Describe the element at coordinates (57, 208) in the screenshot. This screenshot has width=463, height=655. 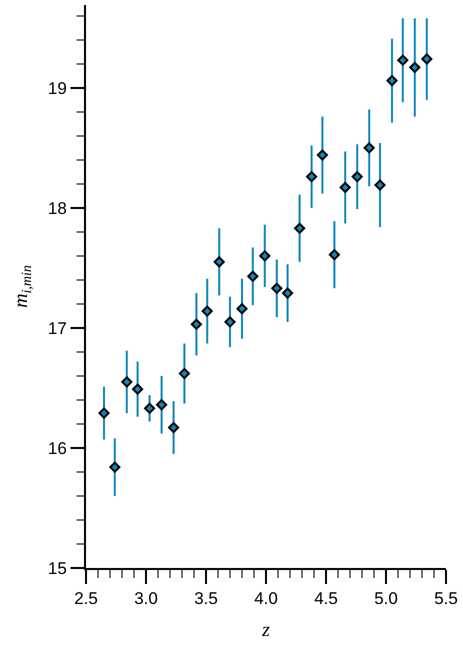
I see `y-tick-label: 18` at that location.